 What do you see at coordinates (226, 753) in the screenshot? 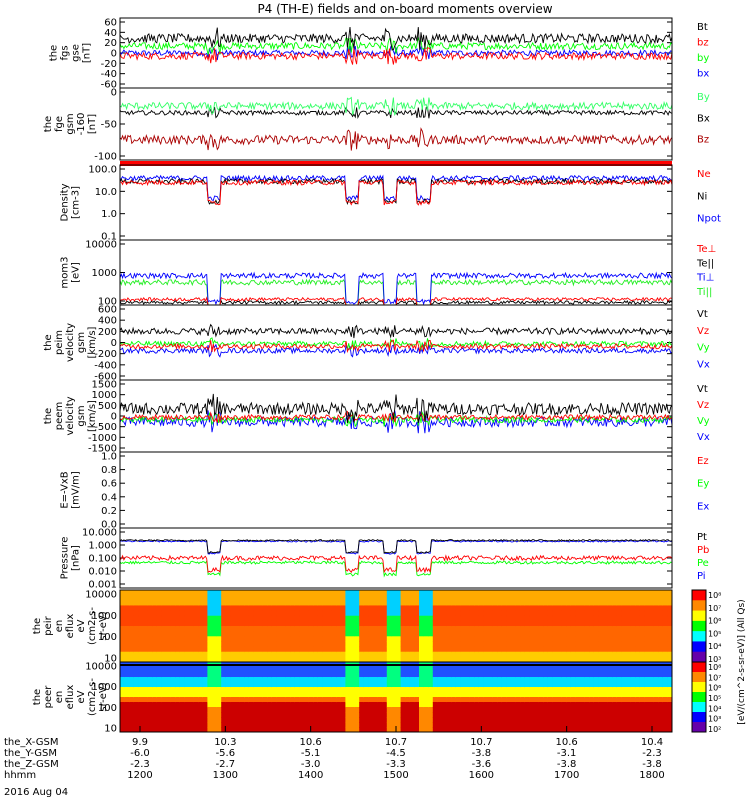
I see `x-tick-label: -5.6` at bounding box center [226, 753].